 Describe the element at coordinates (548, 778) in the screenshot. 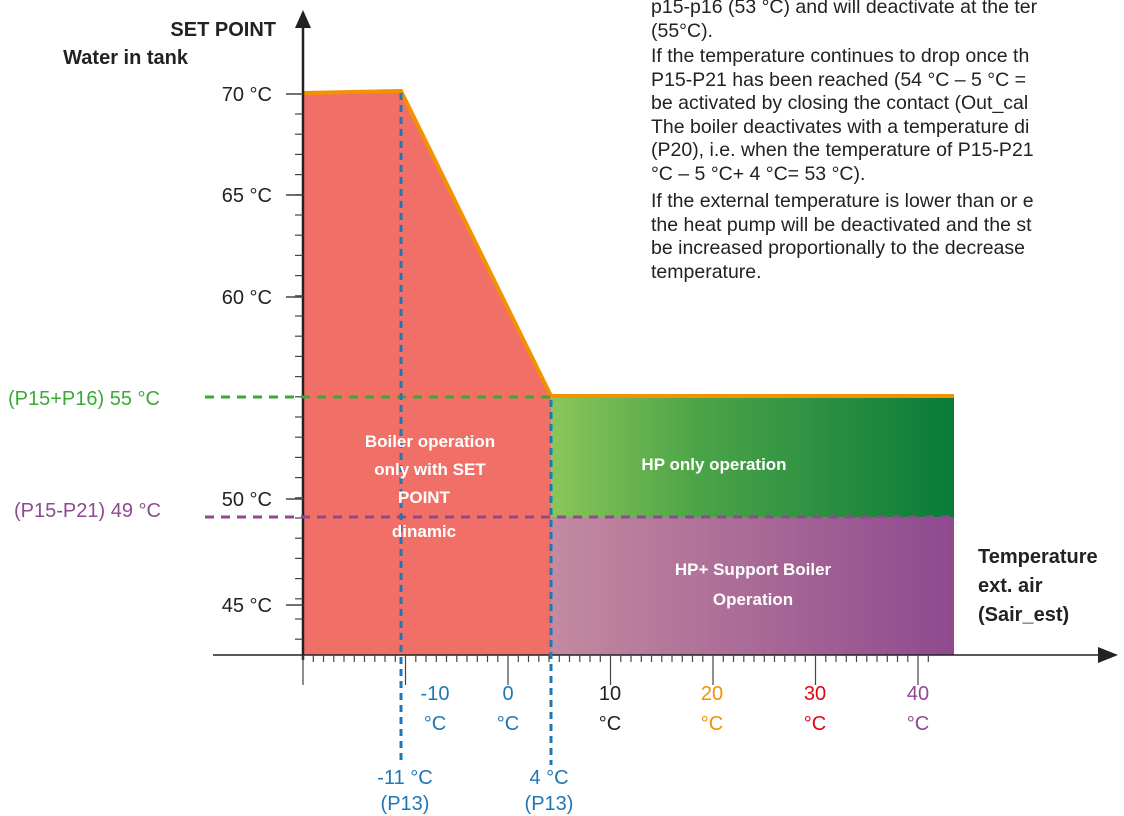

I see `p13-high-value: 4 °C` at that location.